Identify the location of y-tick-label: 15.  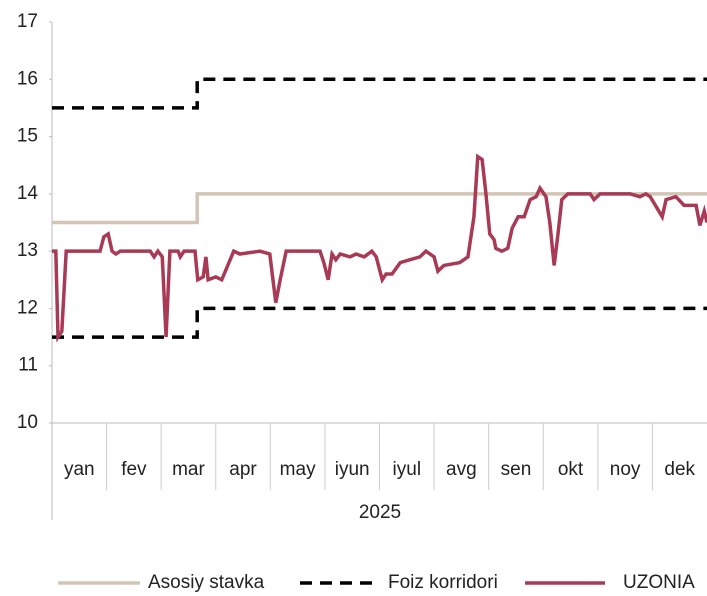
(27, 136).